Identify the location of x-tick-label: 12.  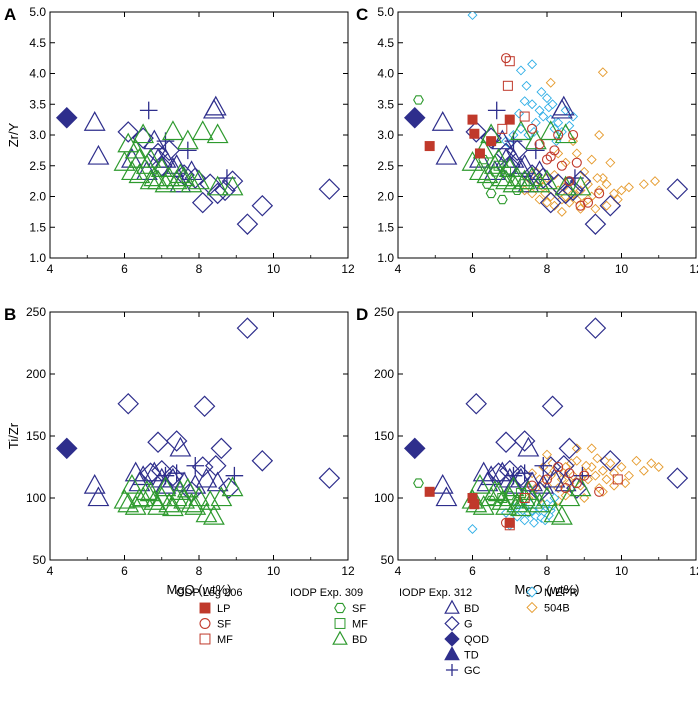
(348, 571).